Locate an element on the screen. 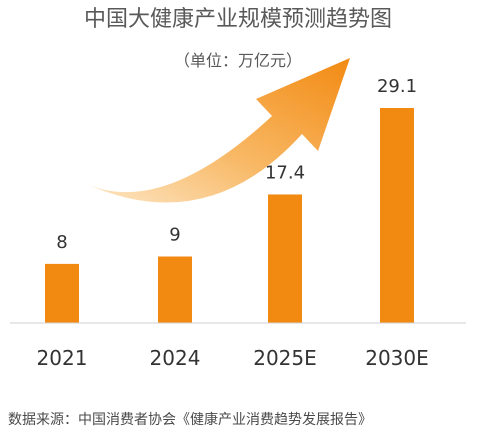  source-note: 数据来源：中国消费者协会《健康产业消费趋势发展报告》 is located at coordinates (190, 419).